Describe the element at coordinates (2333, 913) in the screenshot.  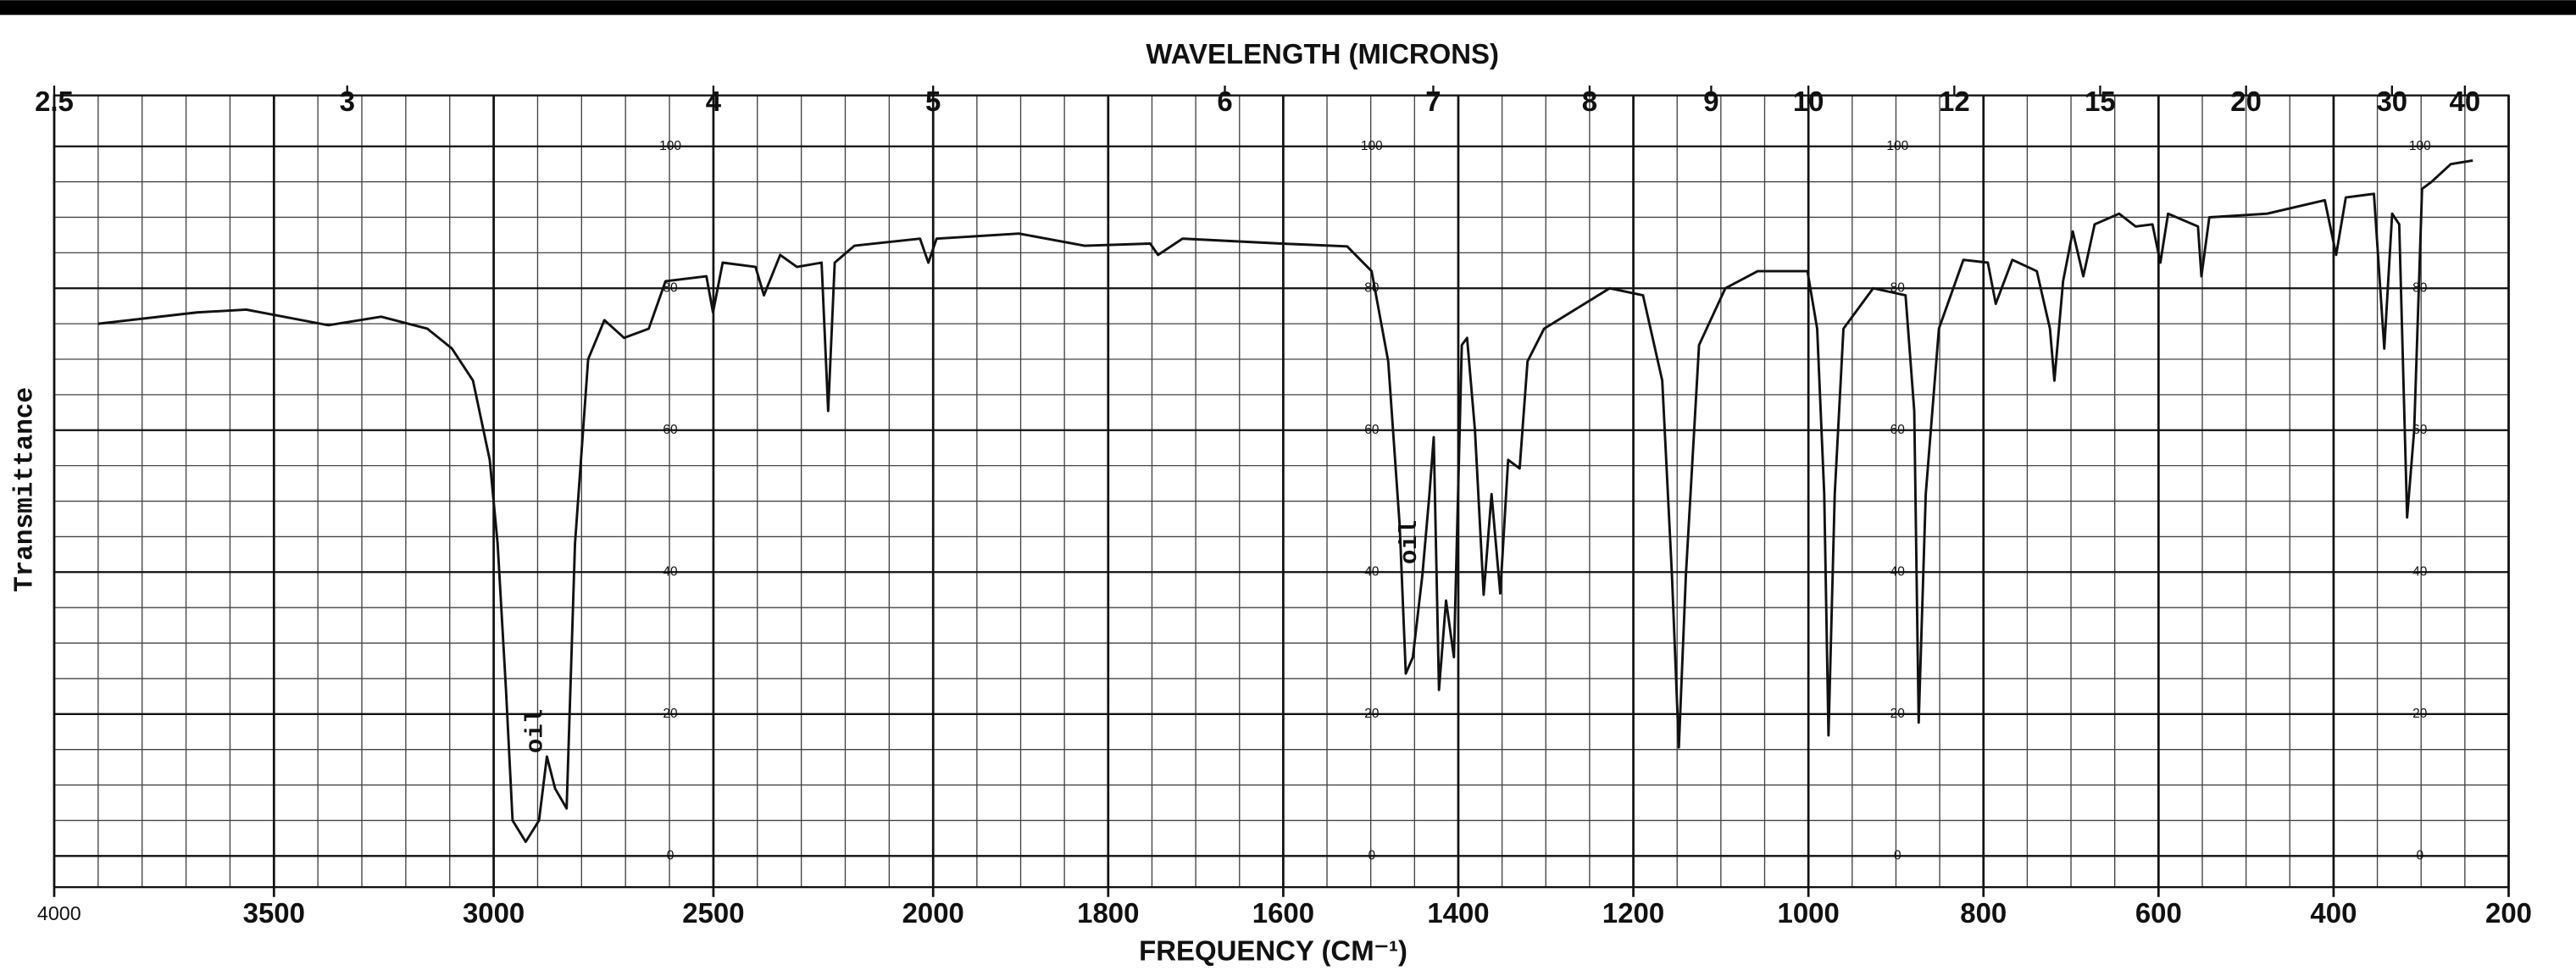
I see `x-tick-label: 400` at that location.